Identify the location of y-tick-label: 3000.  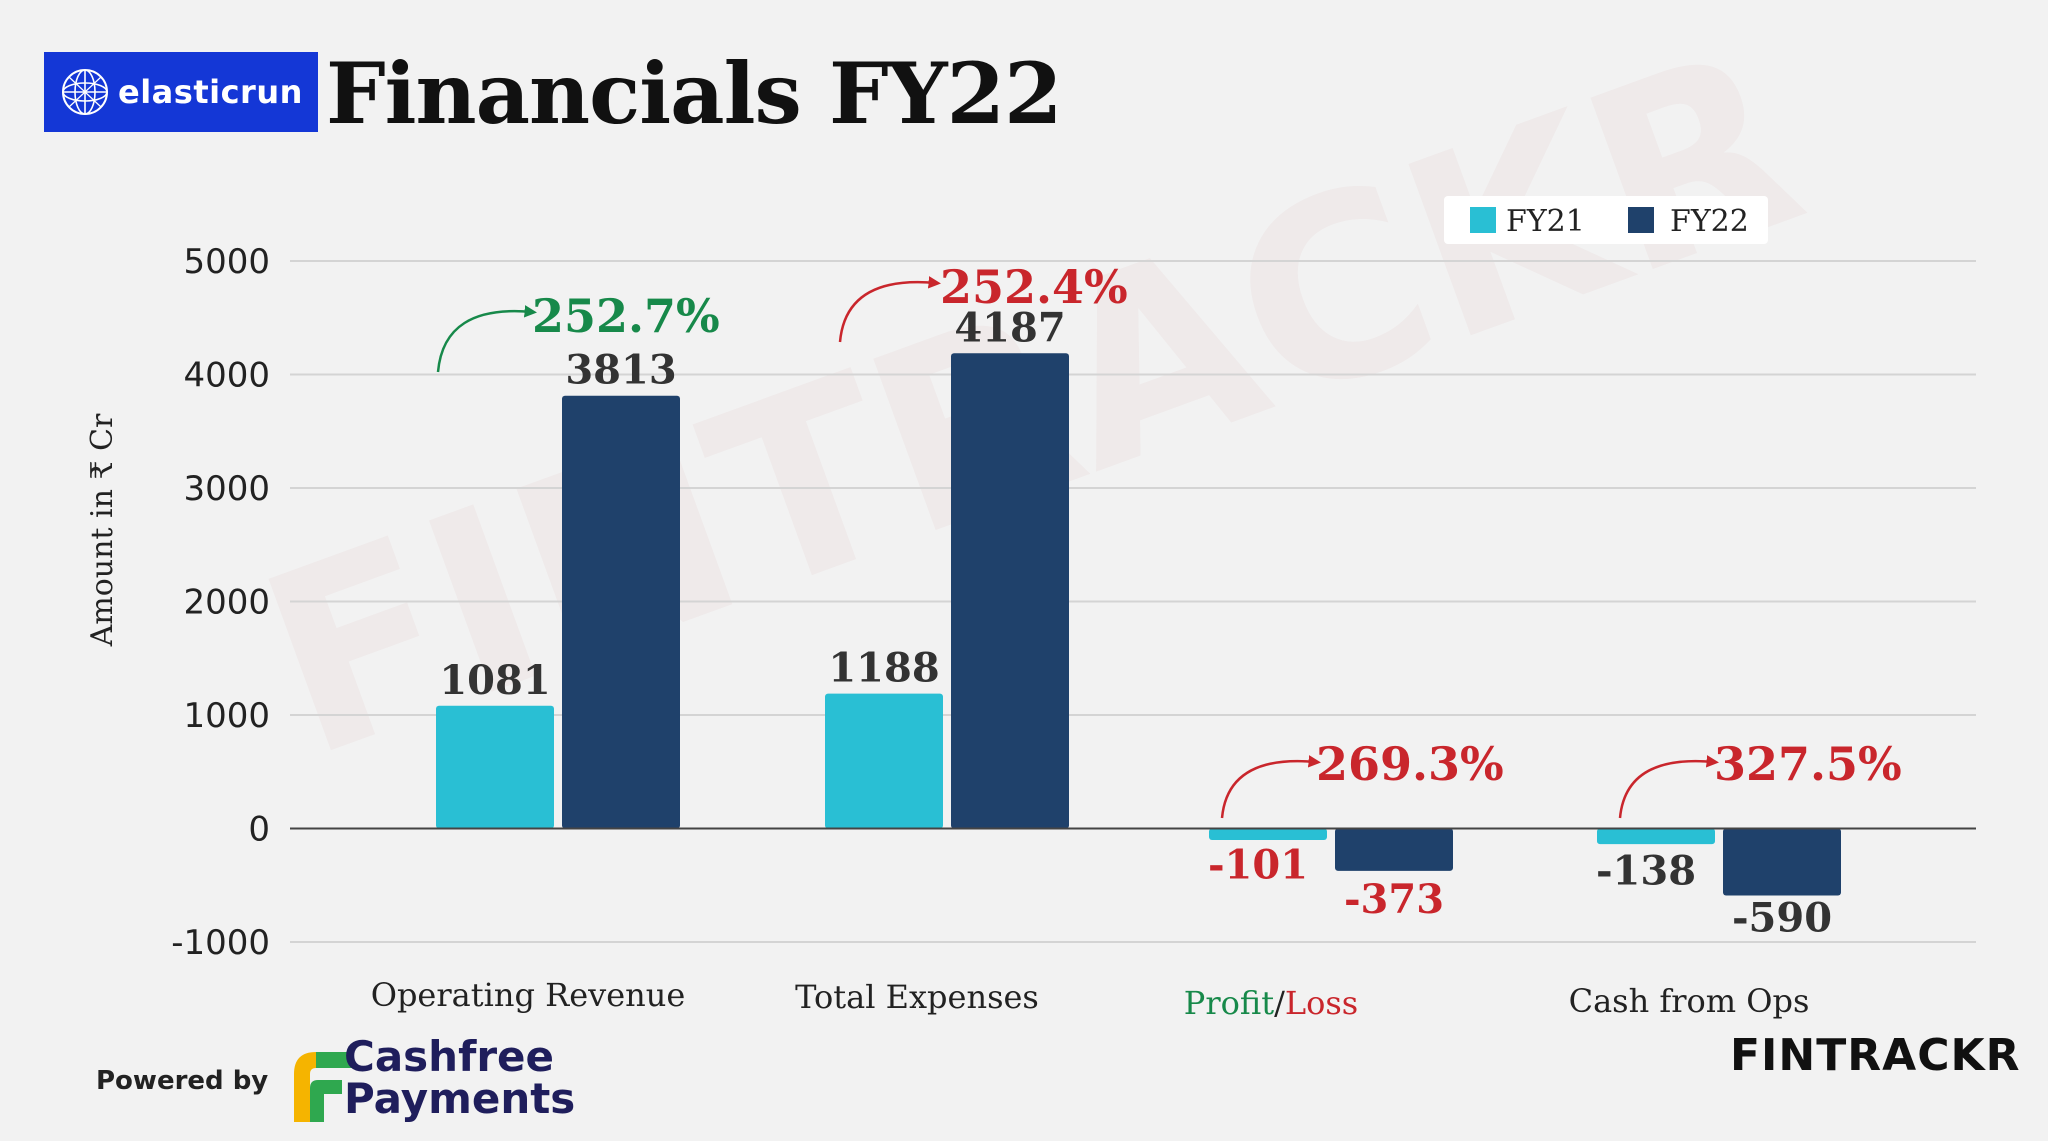
(226, 489).